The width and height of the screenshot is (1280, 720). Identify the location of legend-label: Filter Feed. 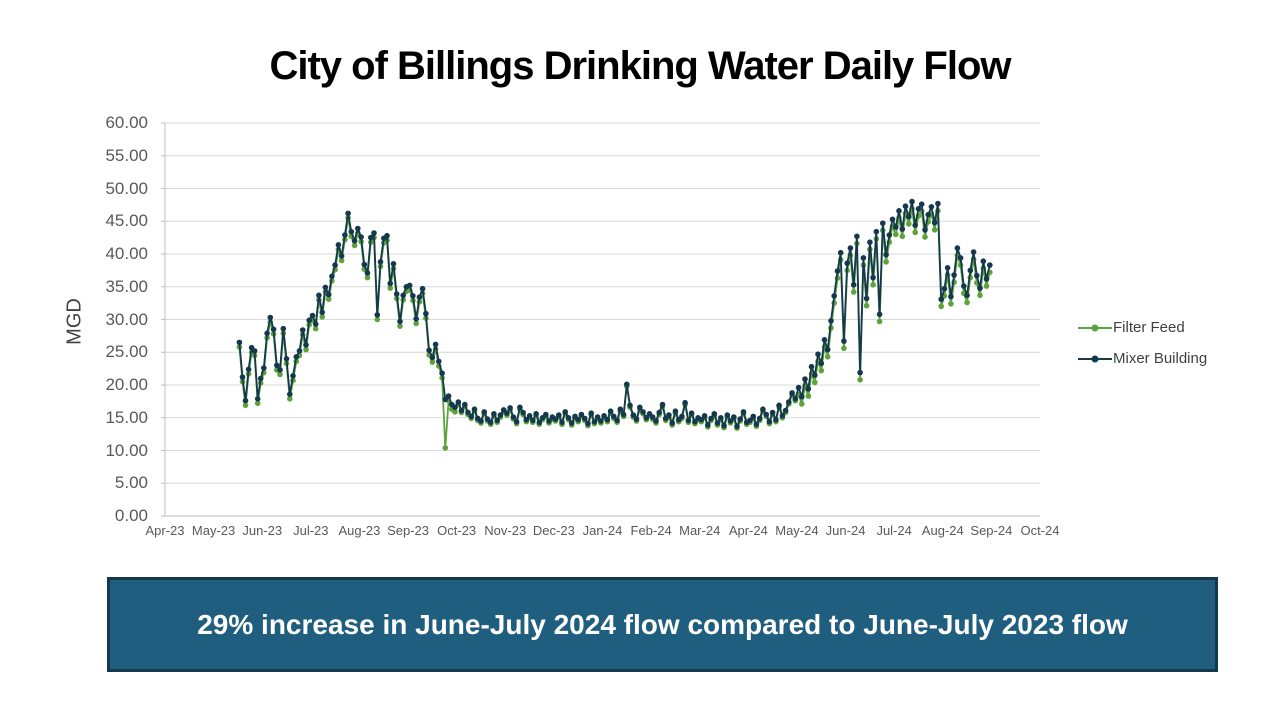
(1149, 327).